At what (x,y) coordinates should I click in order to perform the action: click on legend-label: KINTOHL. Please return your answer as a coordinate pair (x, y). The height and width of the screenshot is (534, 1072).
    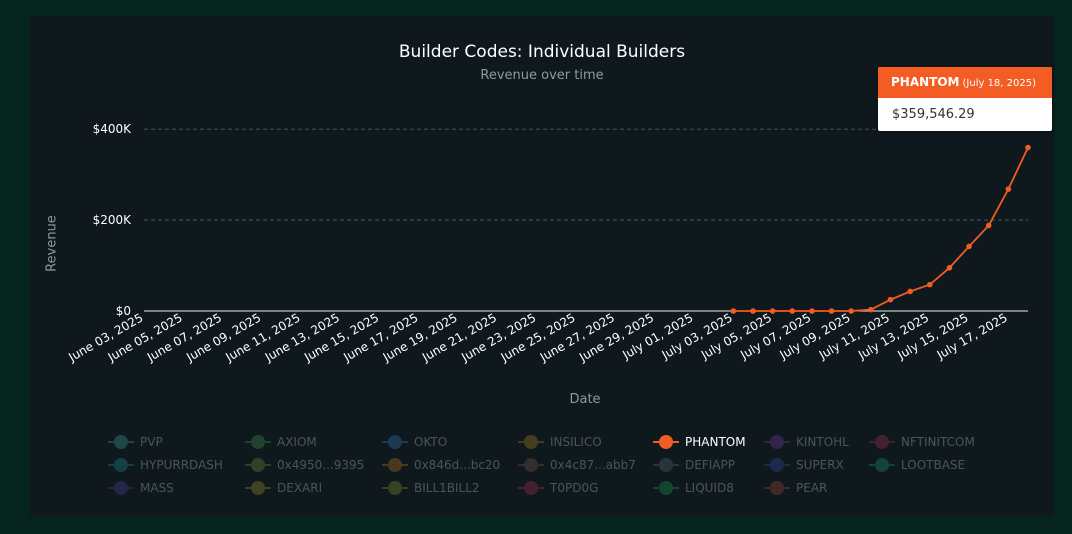
    Looking at the image, I should click on (822, 442).